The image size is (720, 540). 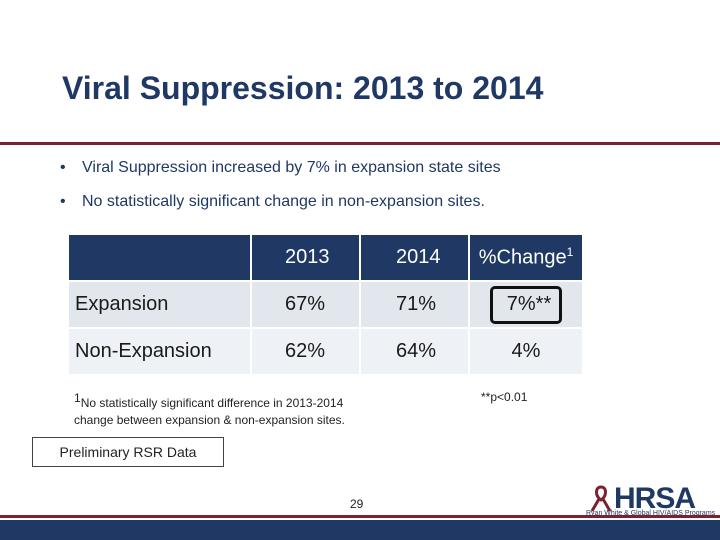 I want to click on highlighted-change: 7%**, so click(x=526, y=304).